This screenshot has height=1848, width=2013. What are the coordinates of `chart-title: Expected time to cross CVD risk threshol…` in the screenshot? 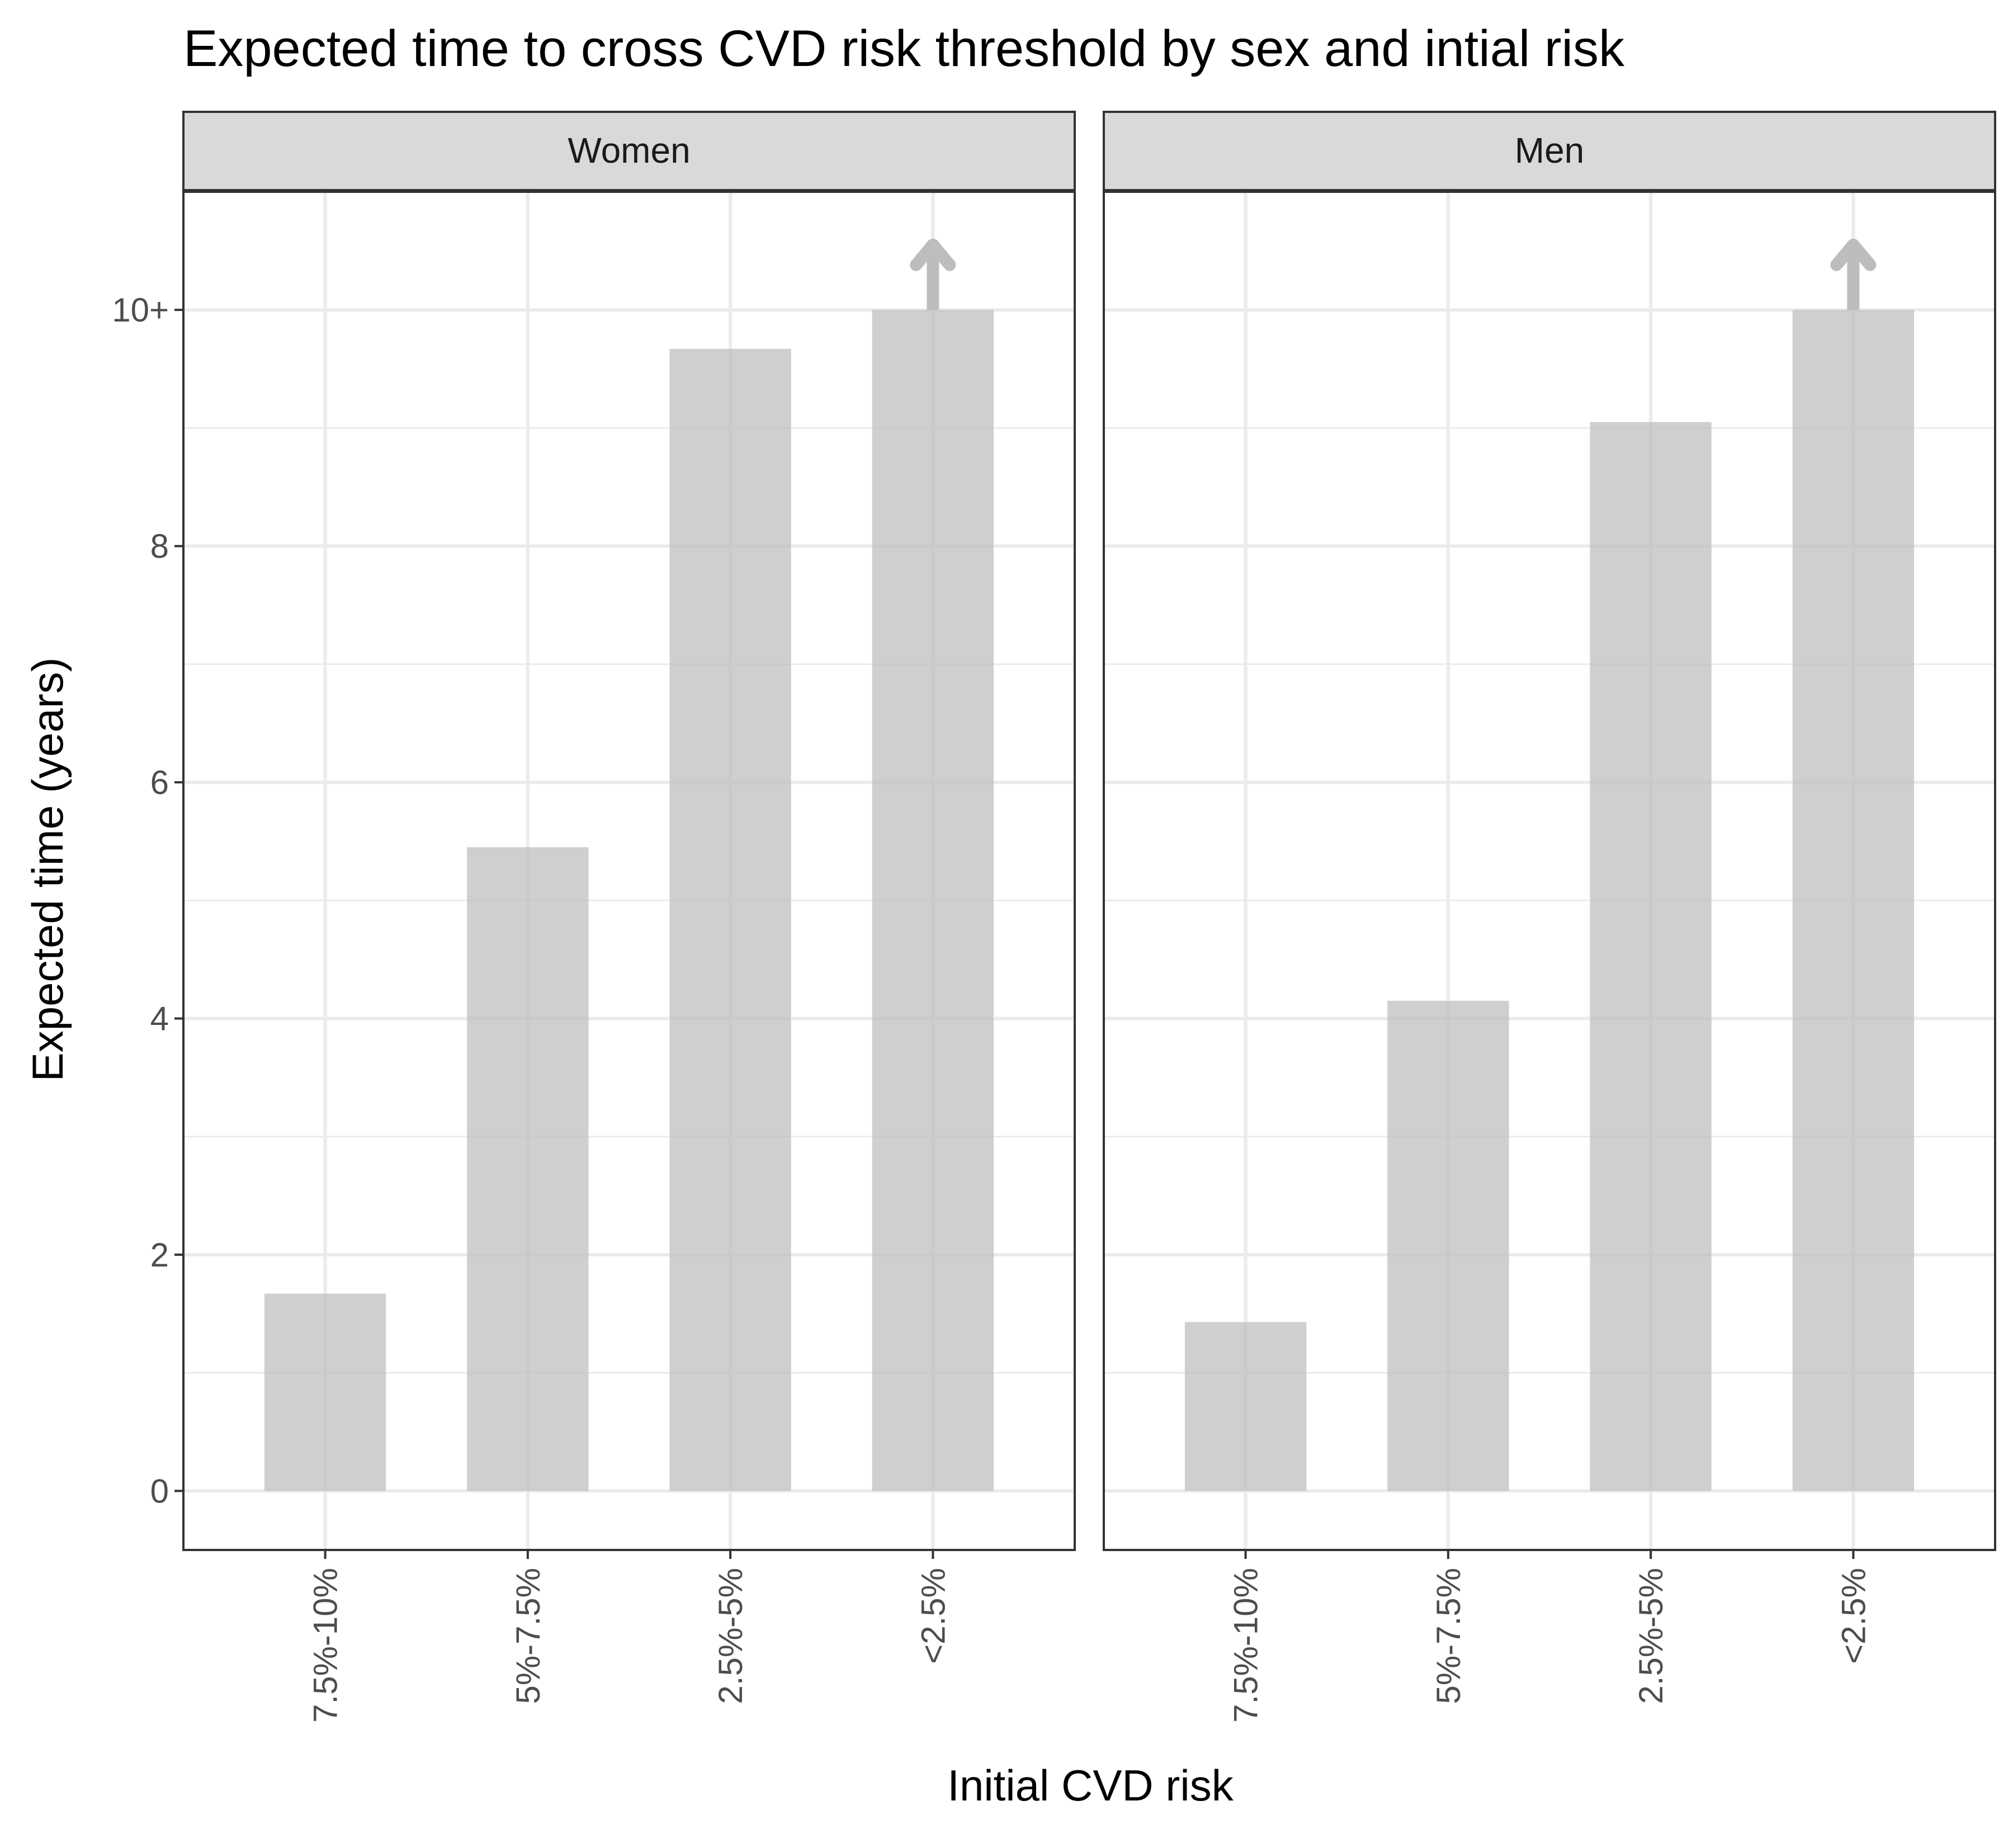 It's located at (904, 49).